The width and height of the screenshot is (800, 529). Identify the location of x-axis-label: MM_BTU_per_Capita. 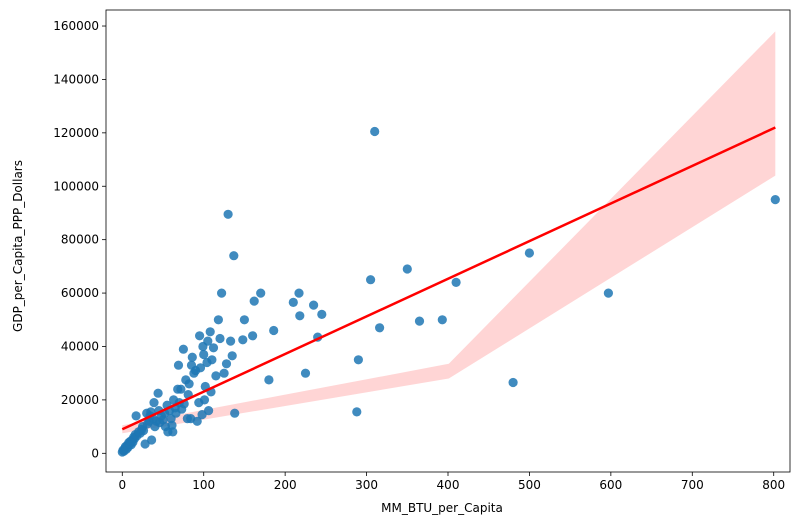
(442, 508).